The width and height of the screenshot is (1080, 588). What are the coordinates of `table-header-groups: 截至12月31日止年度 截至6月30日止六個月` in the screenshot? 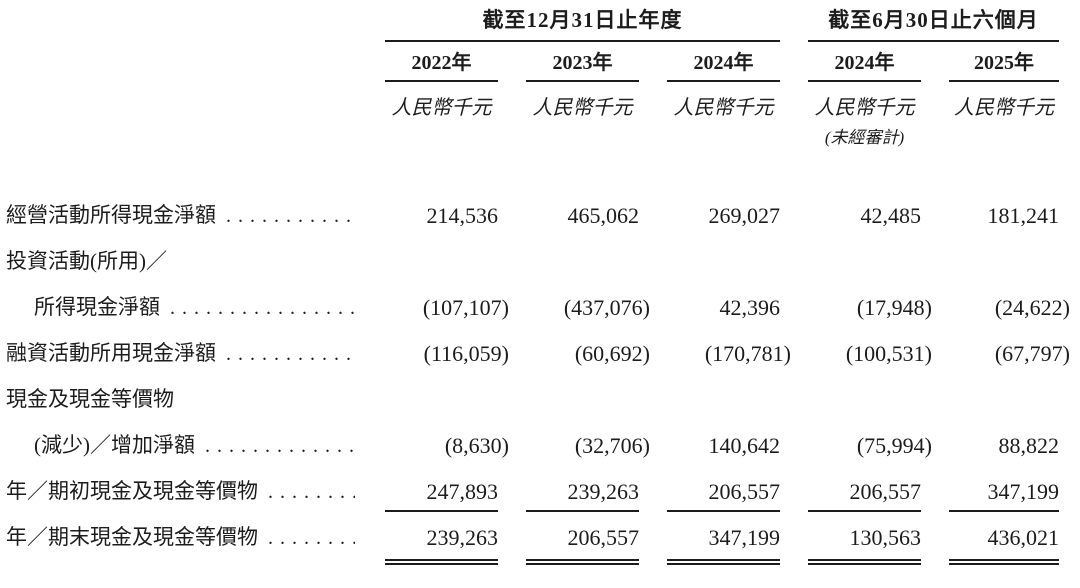 It's located at (543, 25).